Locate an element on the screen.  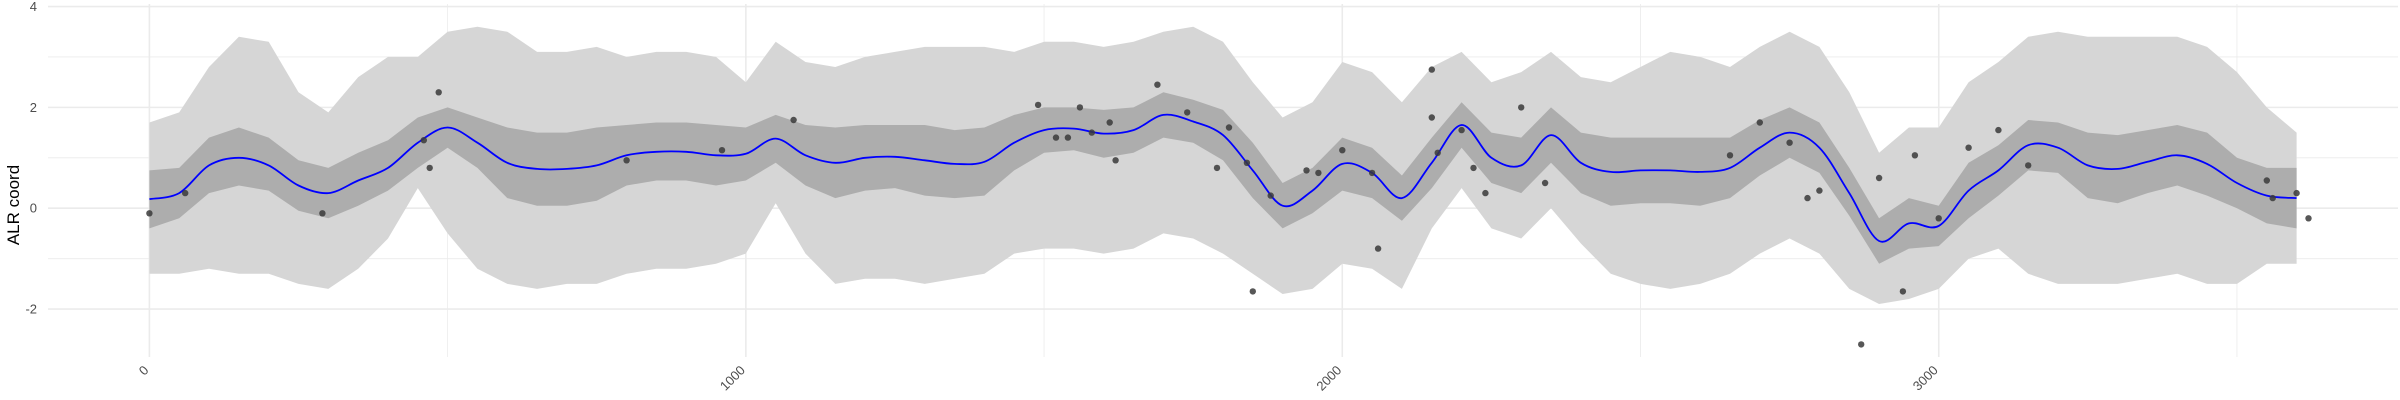
y-axis-title: ALR coord is located at coordinates (13, 205).